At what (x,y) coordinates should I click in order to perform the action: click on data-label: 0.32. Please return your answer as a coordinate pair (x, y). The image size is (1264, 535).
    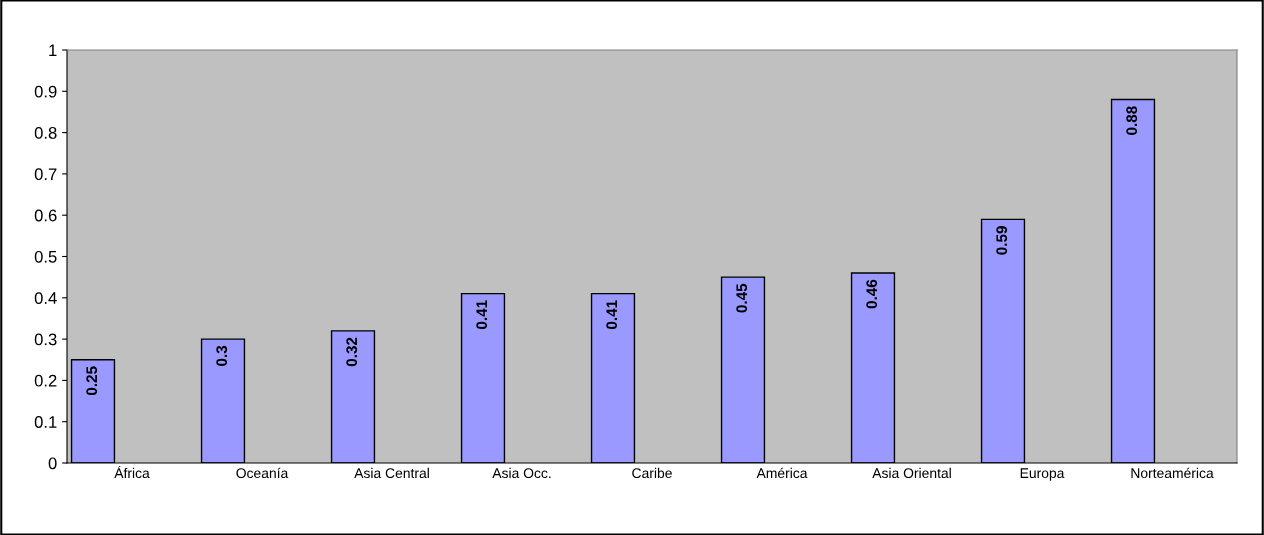
    Looking at the image, I should click on (352, 352).